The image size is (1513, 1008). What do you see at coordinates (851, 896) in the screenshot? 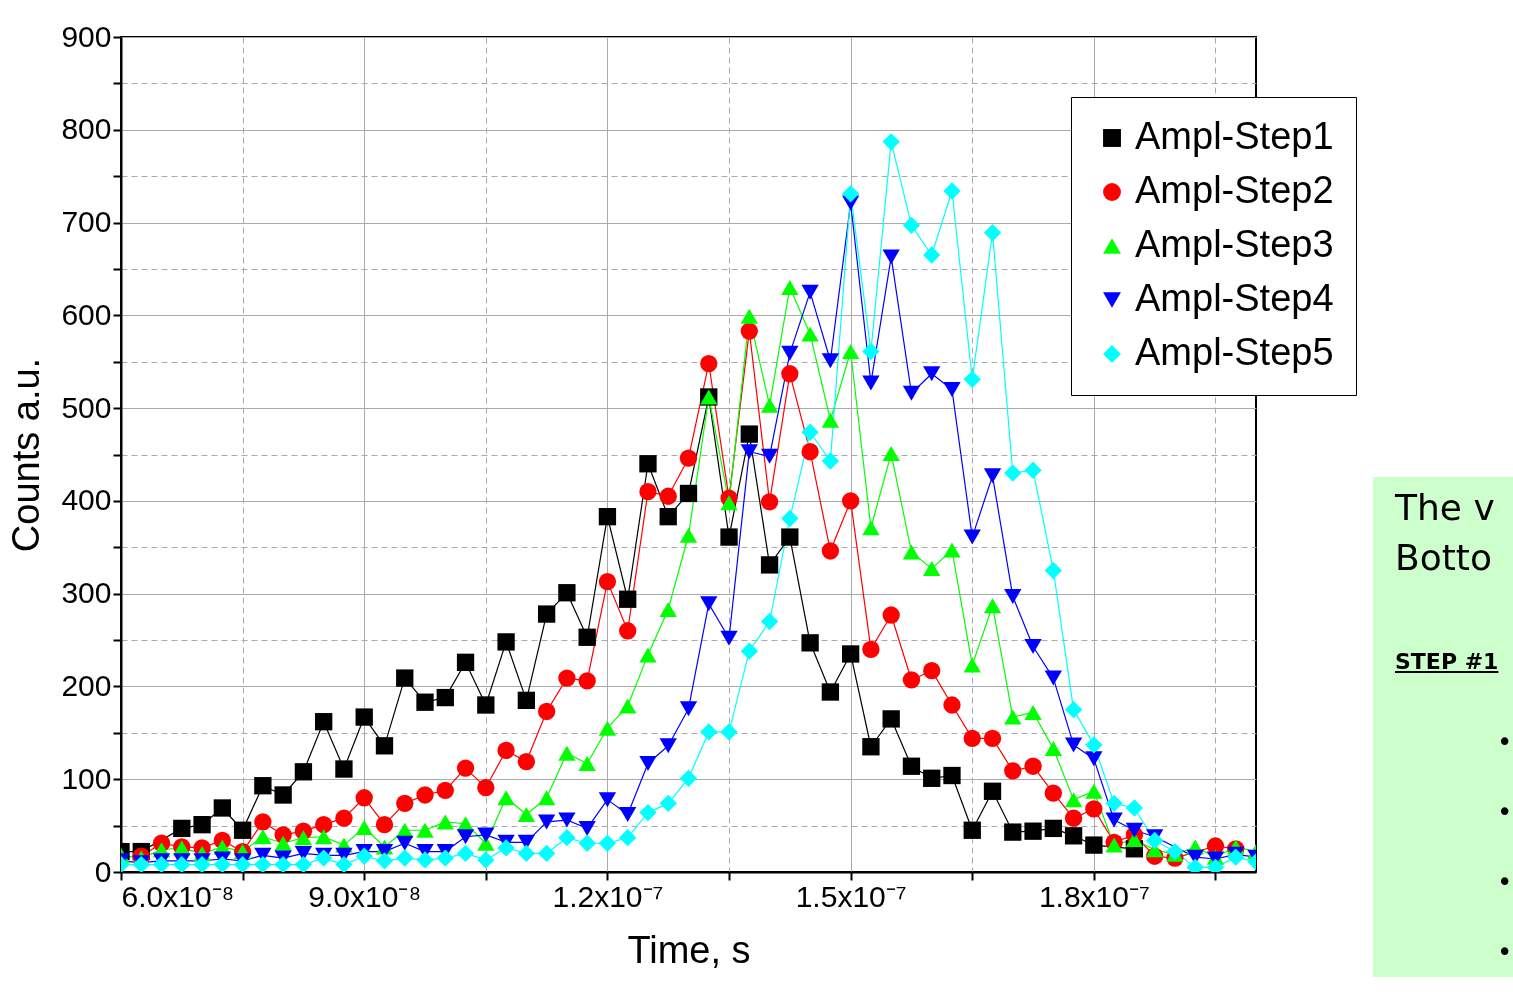
I see `x-tick-label: 1.5x10⁻⁷` at bounding box center [851, 896].